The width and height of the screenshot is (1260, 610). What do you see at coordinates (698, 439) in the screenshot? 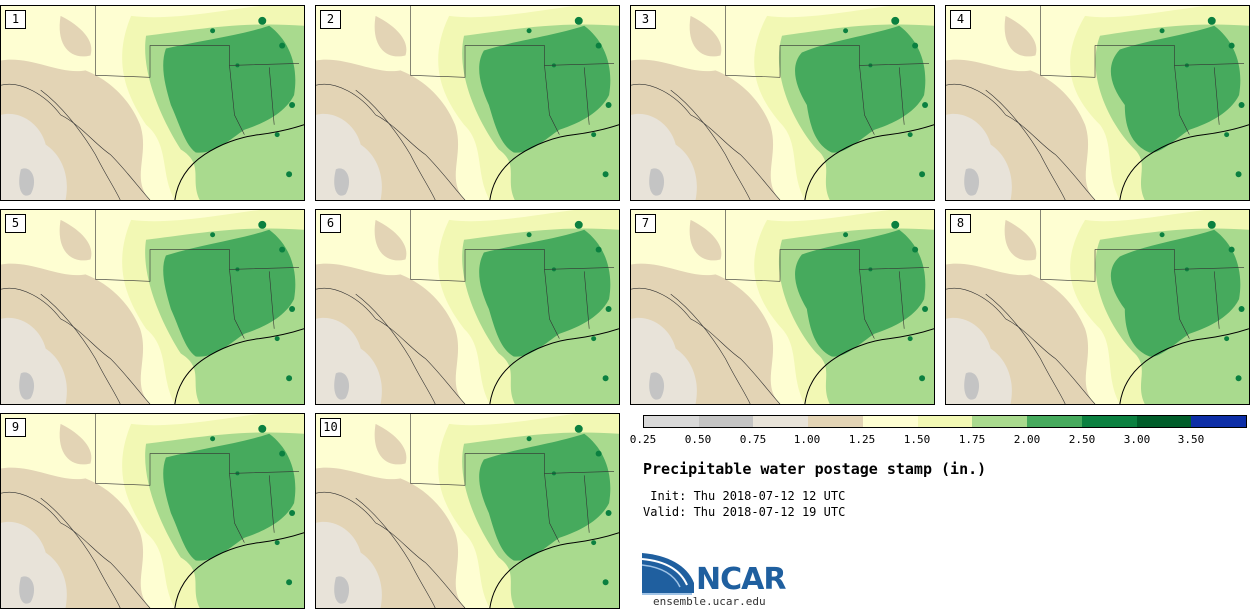
I see `colorbar-tick-label: 0.50` at bounding box center [698, 439].